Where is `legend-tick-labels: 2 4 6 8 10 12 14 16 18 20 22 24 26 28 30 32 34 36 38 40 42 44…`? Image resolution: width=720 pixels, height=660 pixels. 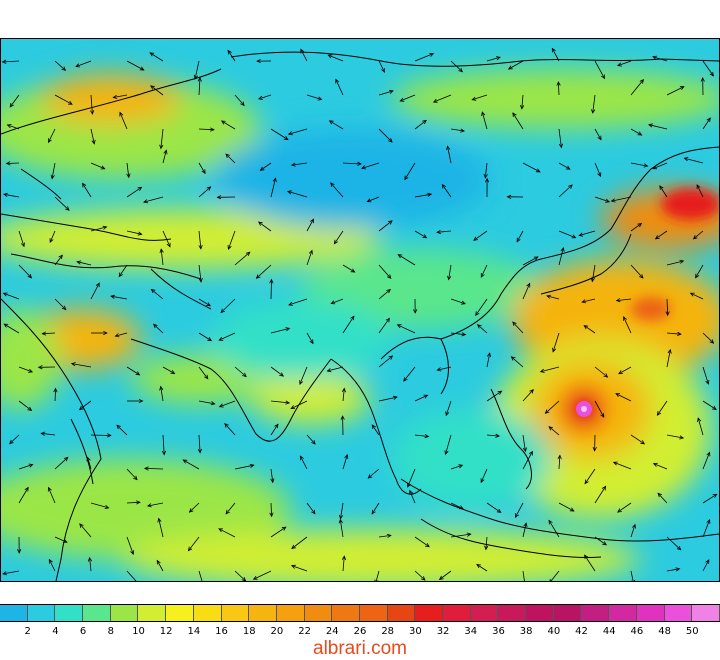
legend-tick-labels: 2 4 6 8 10 12 14 16 18 20 22 24 26 28 30 32 34 36 38 40 42 44… is located at coordinates (360, 633).